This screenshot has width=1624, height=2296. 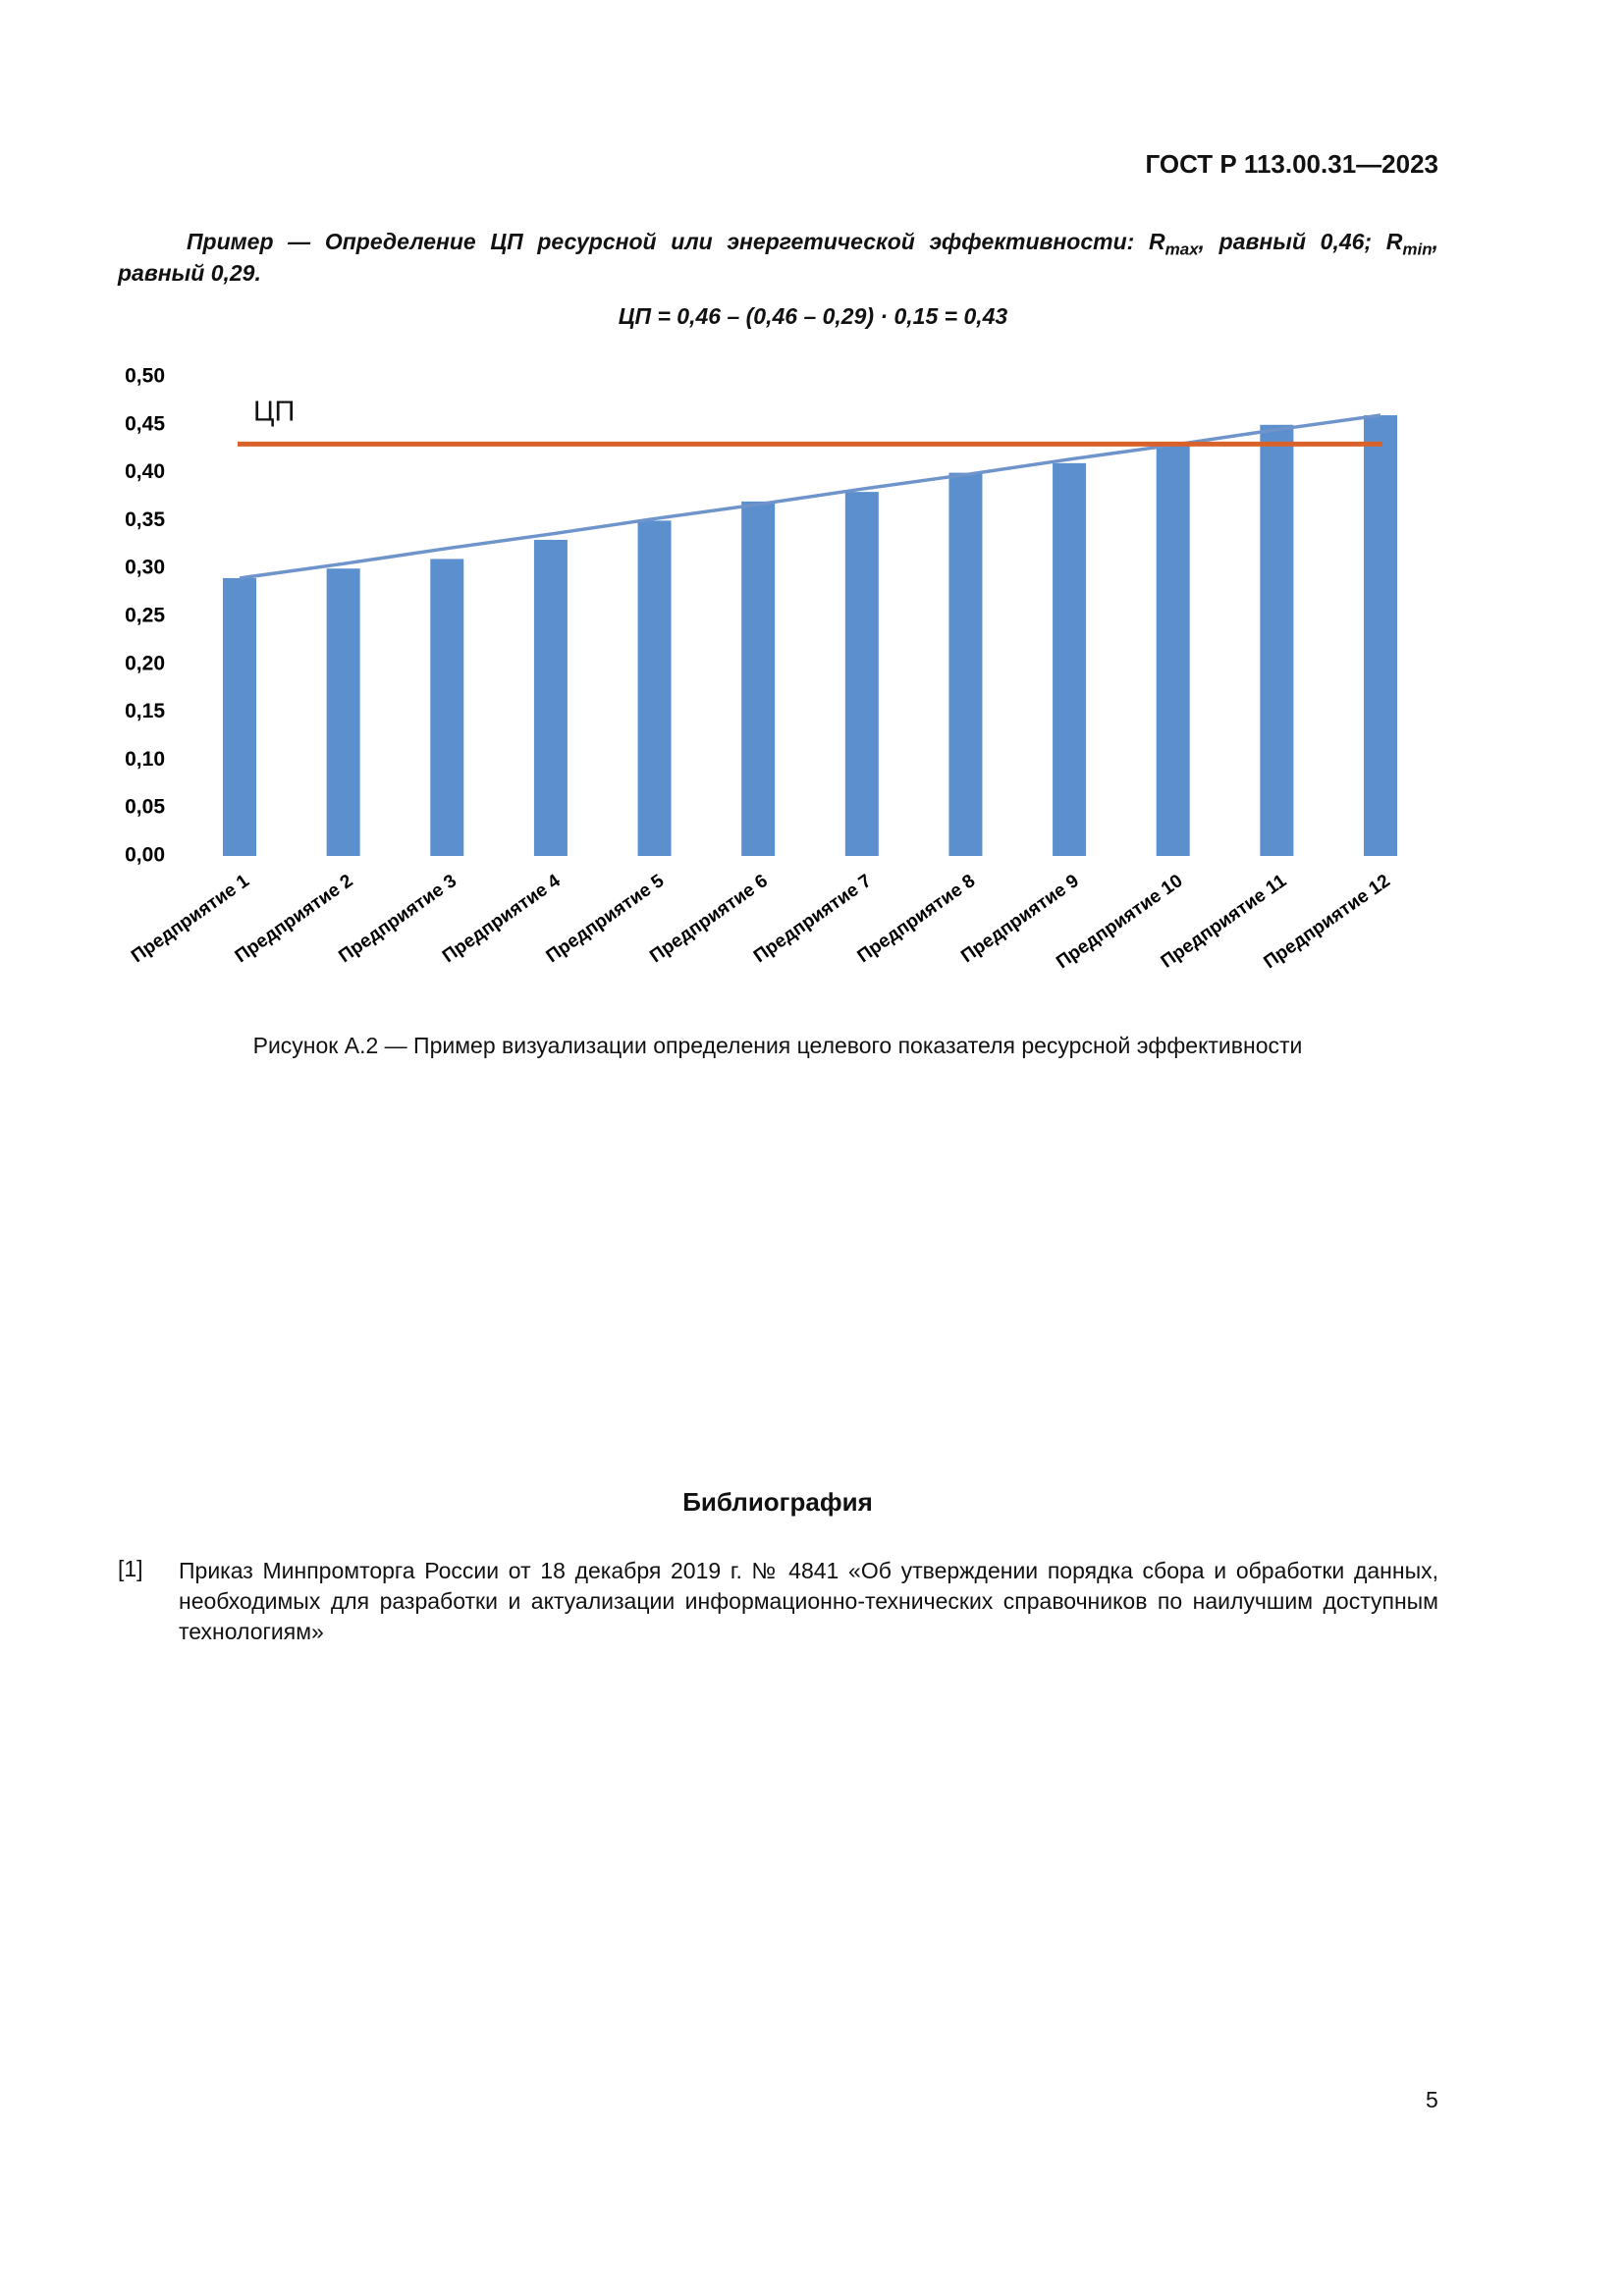 What do you see at coordinates (145, 616) in the screenshot?
I see `y-tick-label: 0,25` at bounding box center [145, 616].